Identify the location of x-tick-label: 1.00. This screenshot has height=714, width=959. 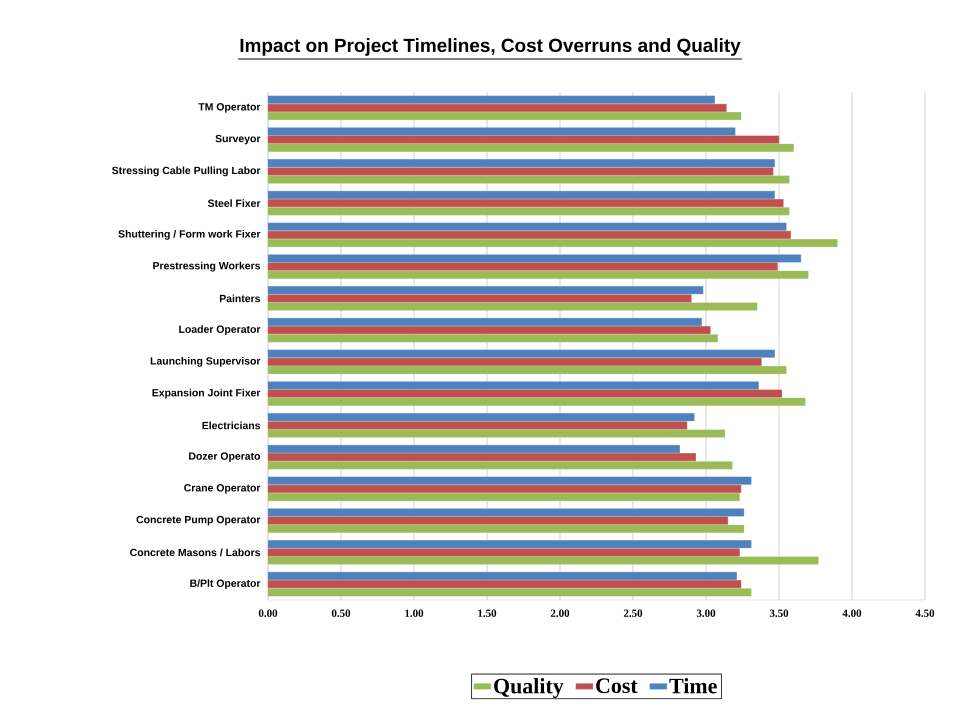
(414, 613).